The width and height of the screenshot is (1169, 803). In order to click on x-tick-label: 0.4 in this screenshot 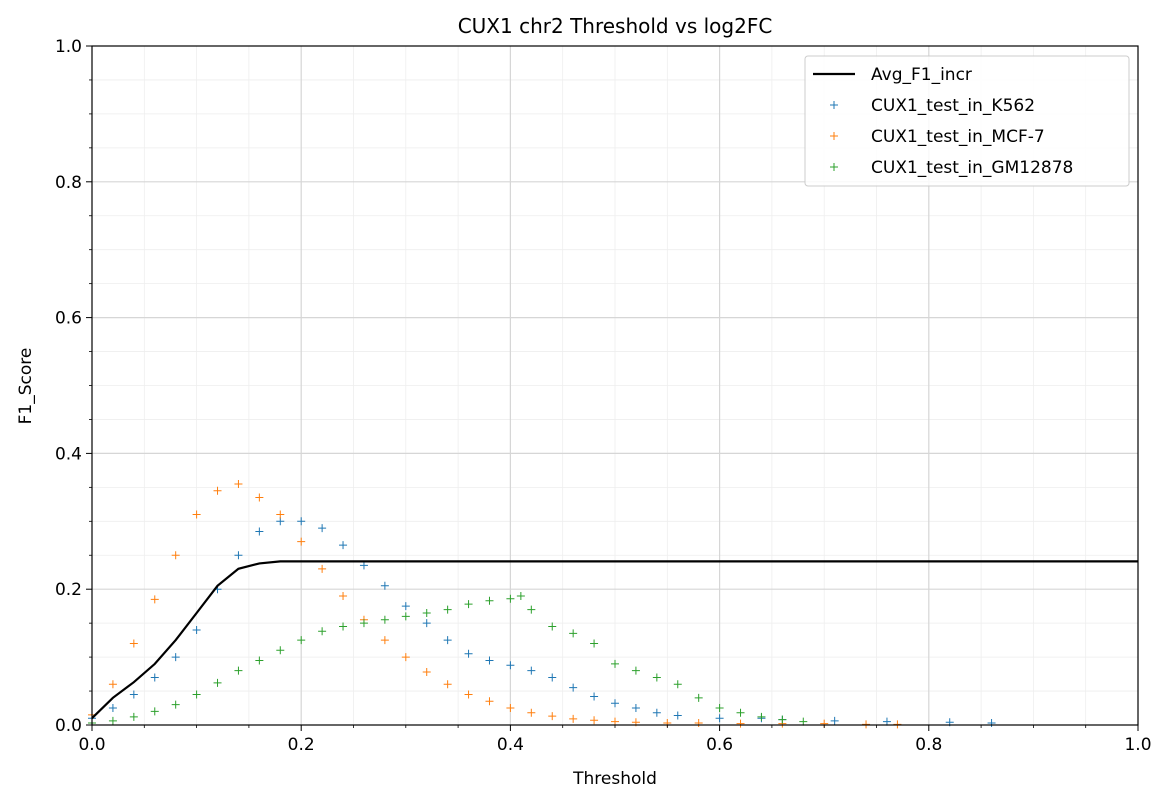, I will do `click(510, 745)`.